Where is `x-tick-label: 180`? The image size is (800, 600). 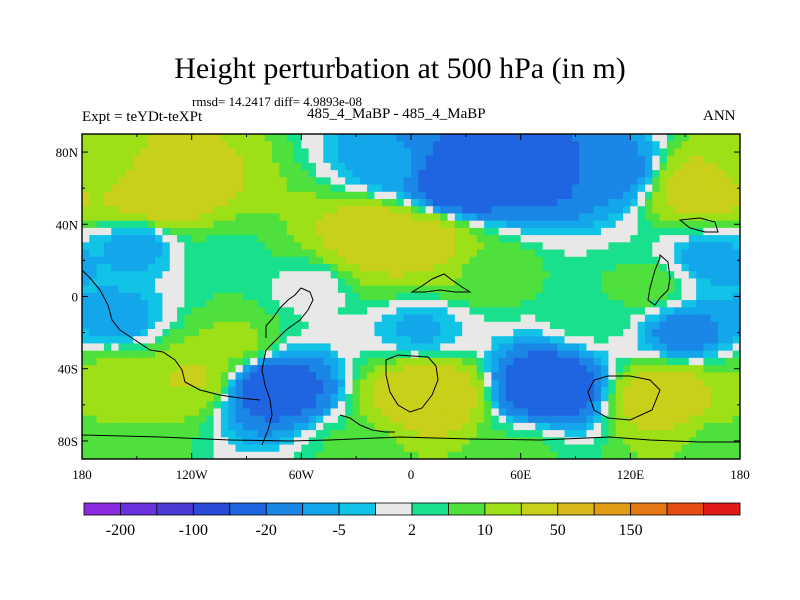 x-tick-label: 180 is located at coordinates (82, 474).